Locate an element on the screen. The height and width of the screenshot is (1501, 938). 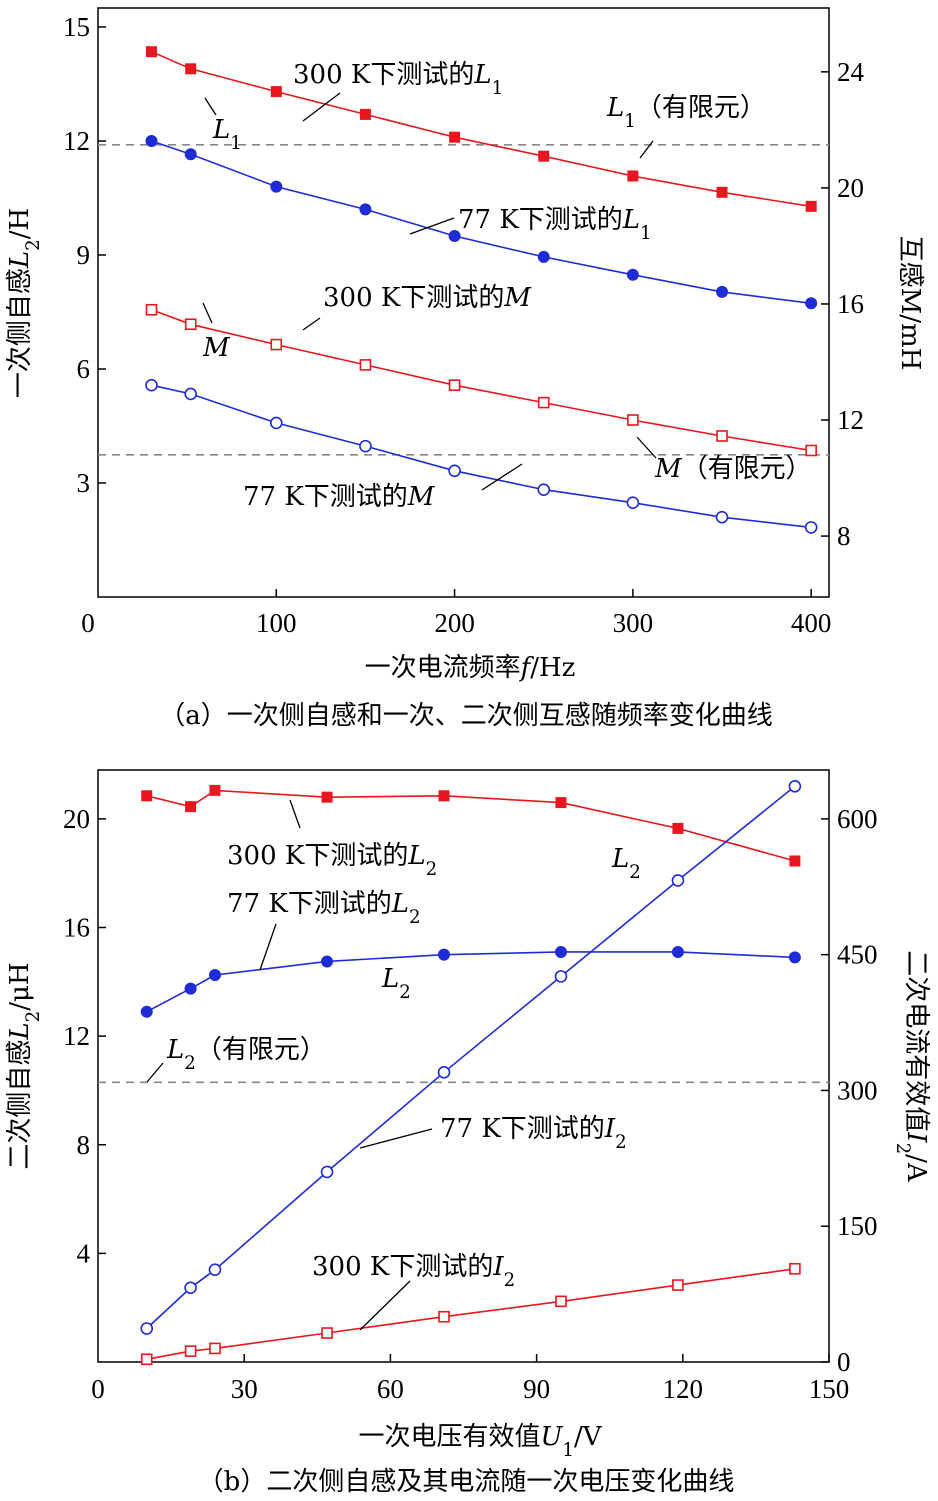
y-tick-label: 9 is located at coordinates (84, 255).